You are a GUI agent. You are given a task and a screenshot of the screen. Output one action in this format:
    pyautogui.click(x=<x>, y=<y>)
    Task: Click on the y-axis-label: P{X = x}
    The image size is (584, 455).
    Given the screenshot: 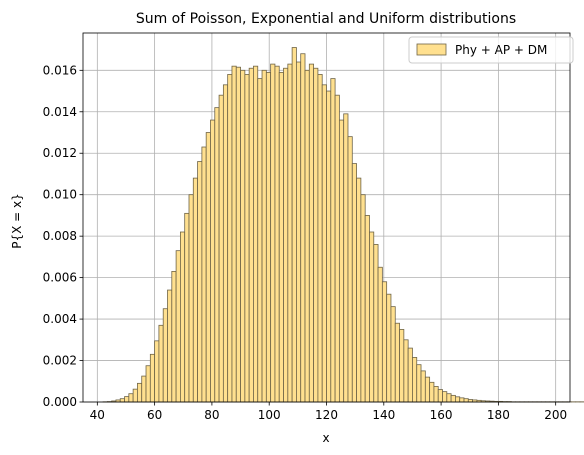 What is the action you would take?
    pyautogui.click(x=17, y=221)
    